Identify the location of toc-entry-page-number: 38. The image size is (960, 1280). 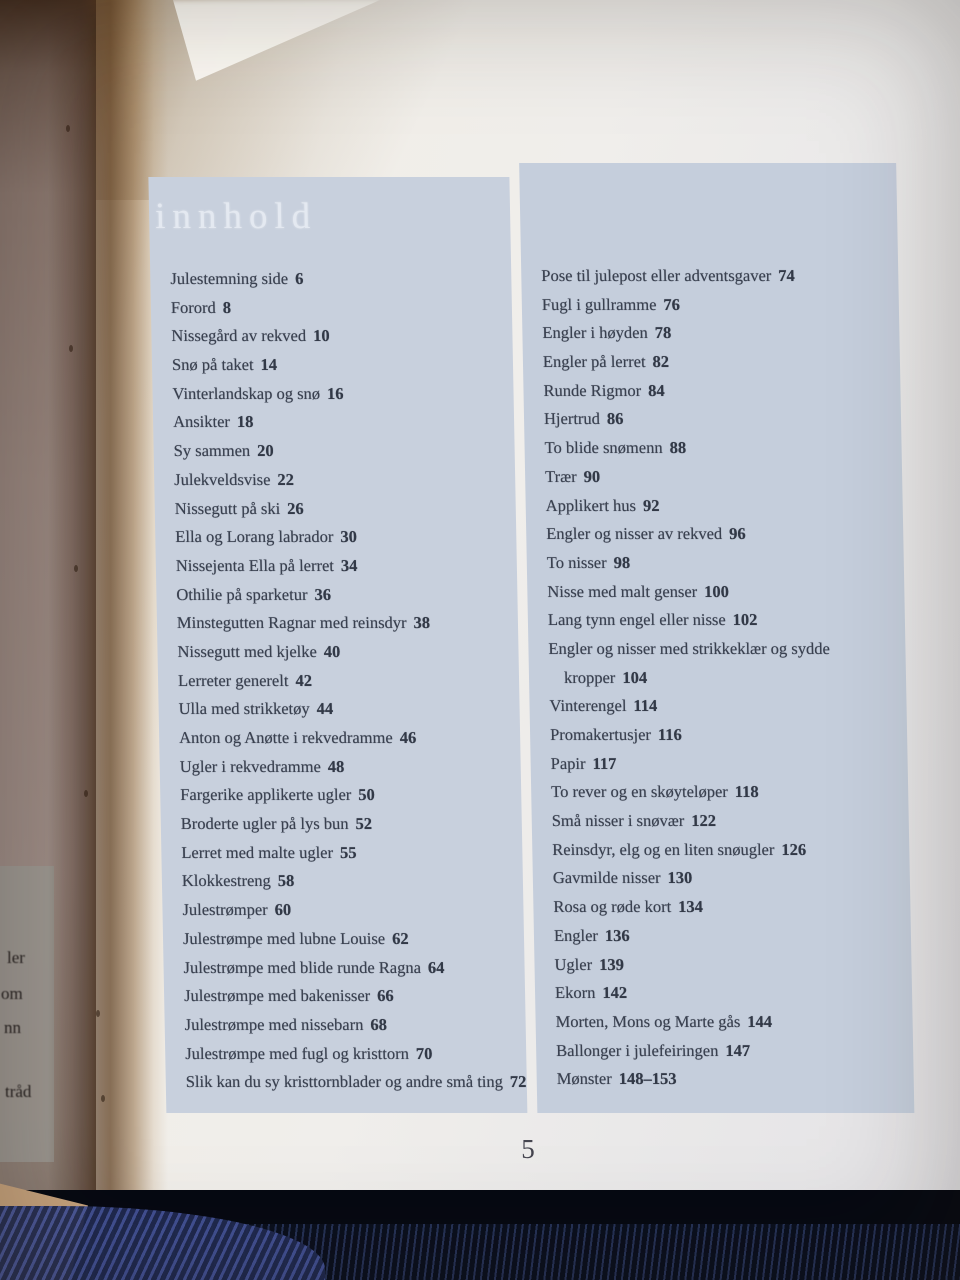
(422, 623).